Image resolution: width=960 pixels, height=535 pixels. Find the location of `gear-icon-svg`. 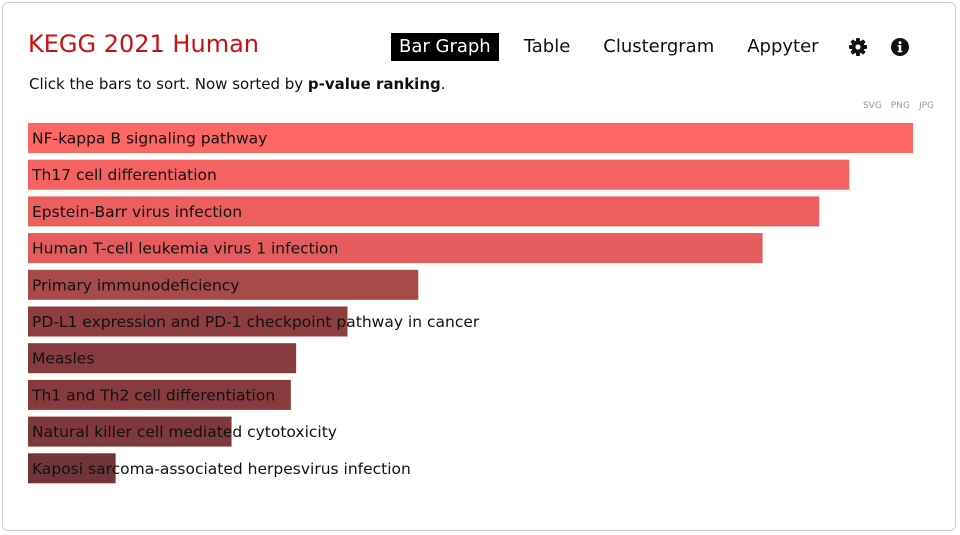

gear-icon-svg is located at coordinates (858, 47).